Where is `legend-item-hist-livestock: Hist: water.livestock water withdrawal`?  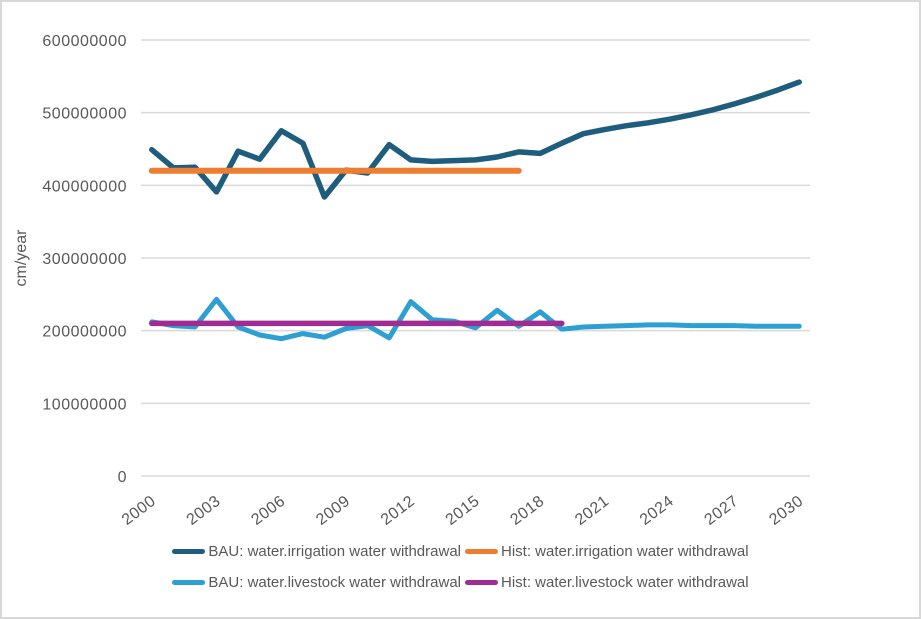
legend-item-hist-livestock: Hist: water.livestock water withdrawal is located at coordinates (607, 582).